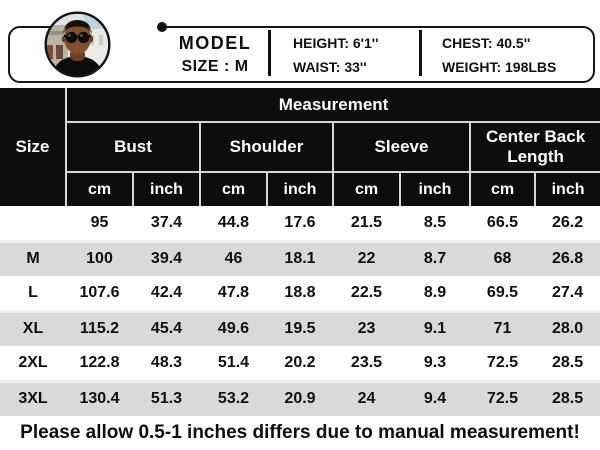 The width and height of the screenshot is (600, 450). What do you see at coordinates (435, 257) in the screenshot?
I see `measurement-cell: 8.7` at bounding box center [435, 257].